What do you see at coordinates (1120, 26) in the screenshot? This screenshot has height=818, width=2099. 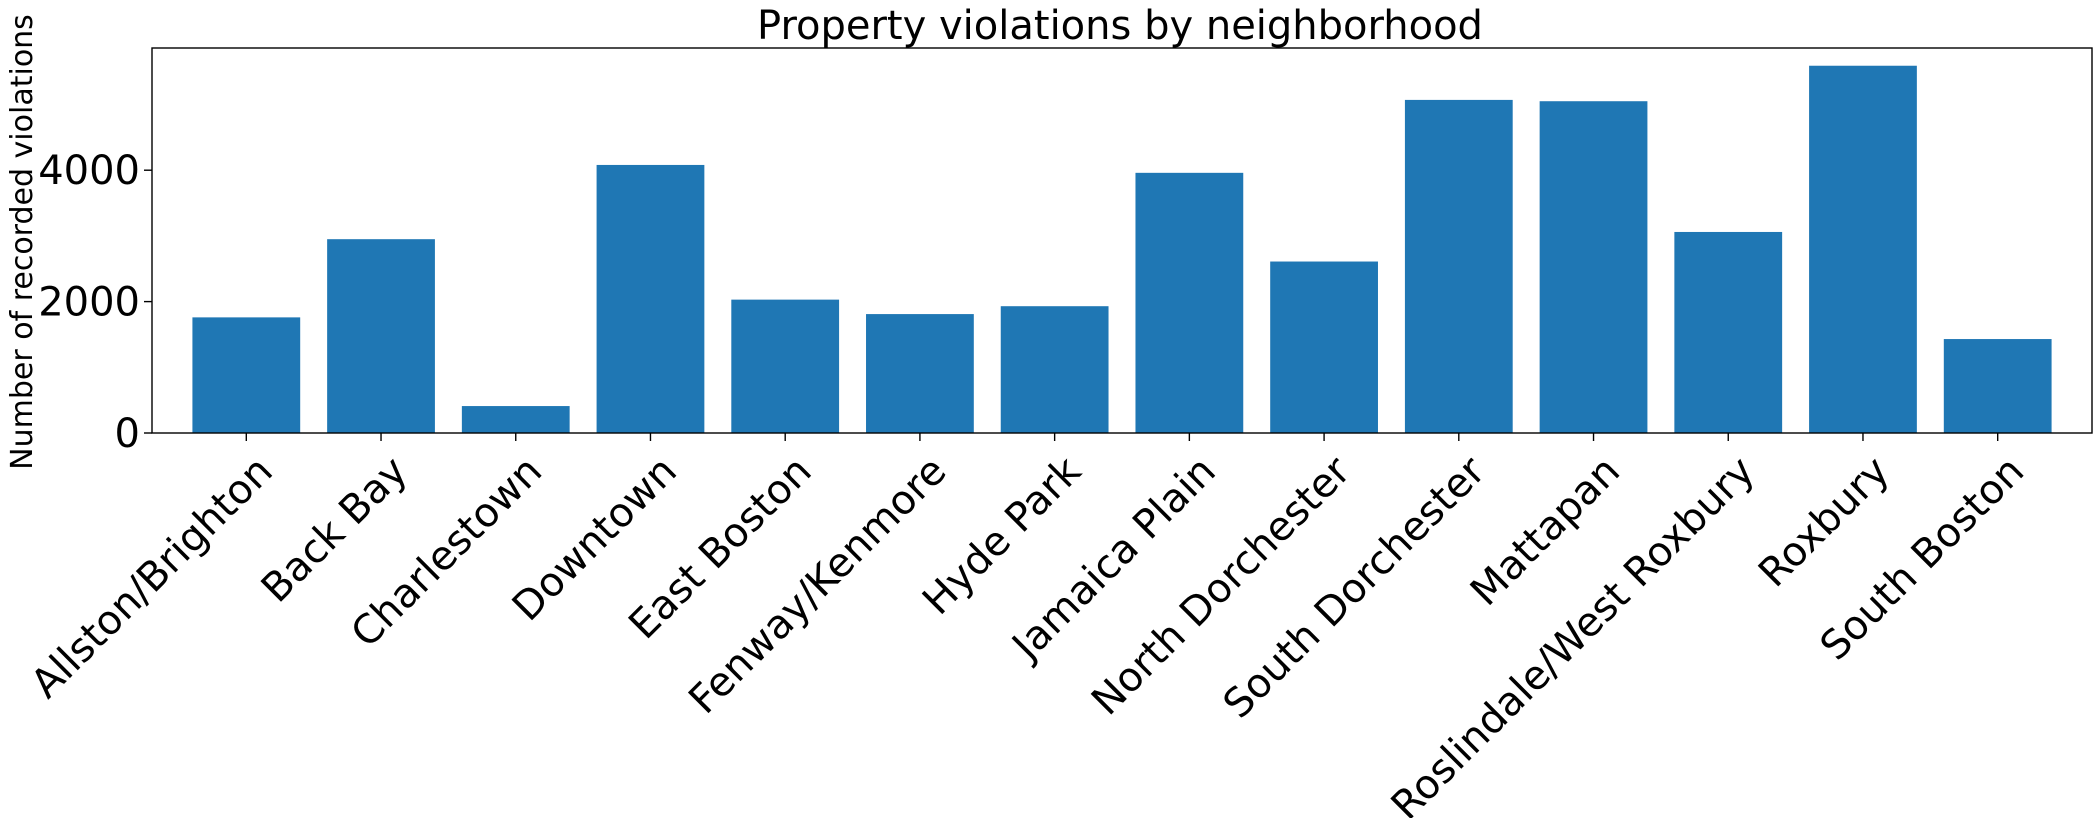 I see `chart-title: Property violations by neighborhood` at bounding box center [1120, 26].